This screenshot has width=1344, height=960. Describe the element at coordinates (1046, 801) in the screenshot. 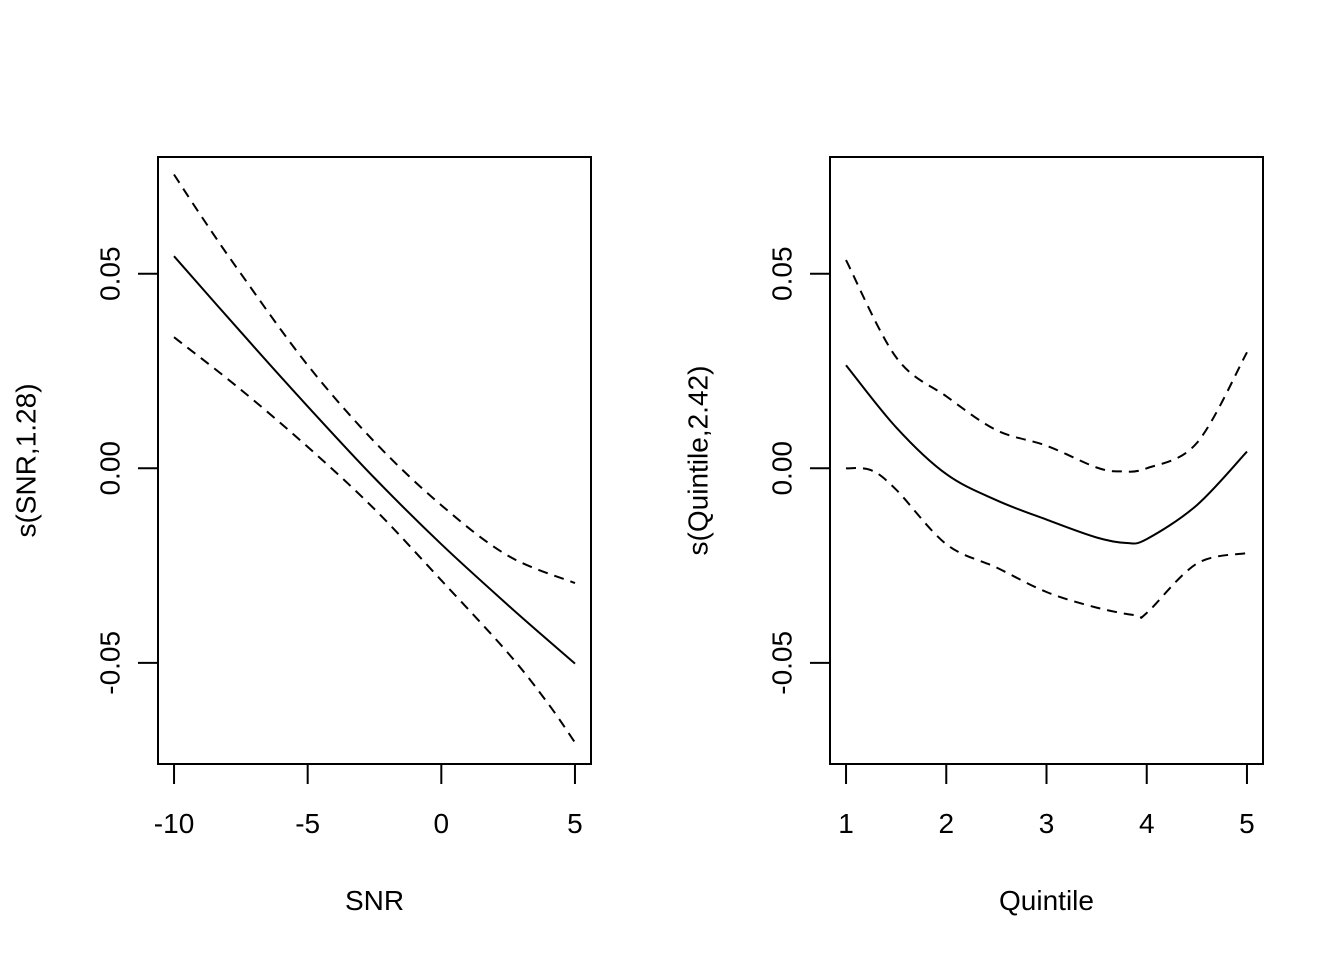

I see `x-axis-quintile: 1 2 3 4 5` at that location.